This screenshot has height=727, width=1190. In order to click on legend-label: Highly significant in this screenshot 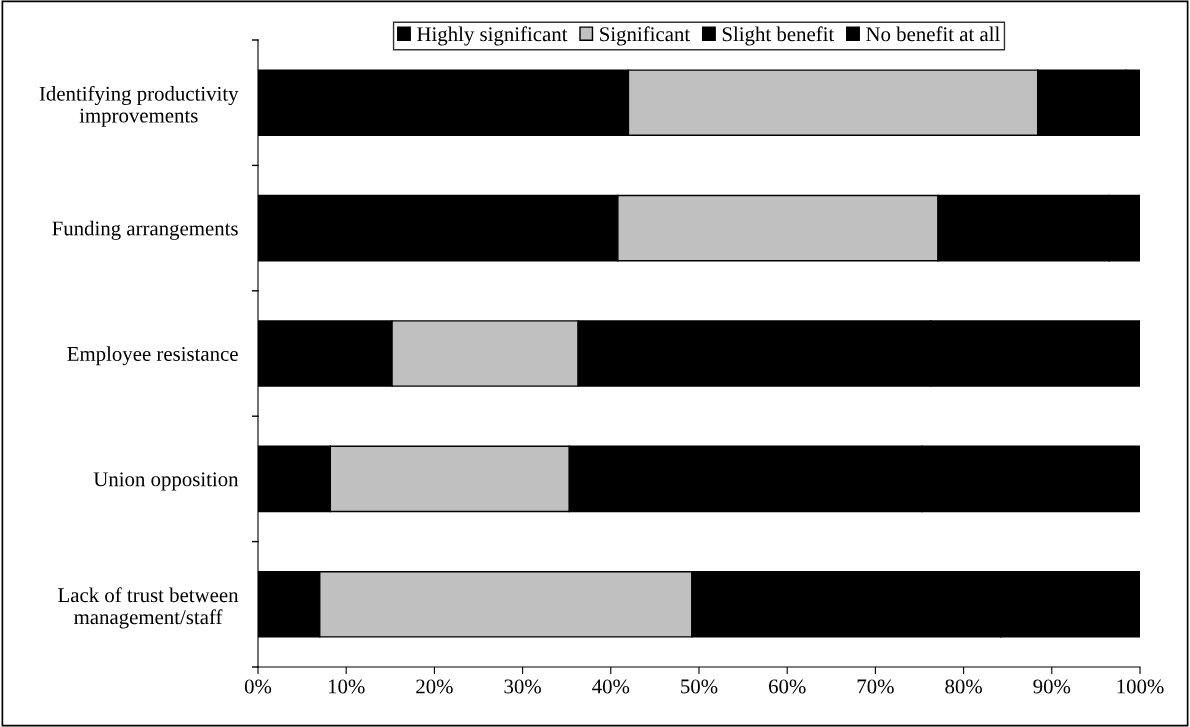, I will do `click(492, 36)`.